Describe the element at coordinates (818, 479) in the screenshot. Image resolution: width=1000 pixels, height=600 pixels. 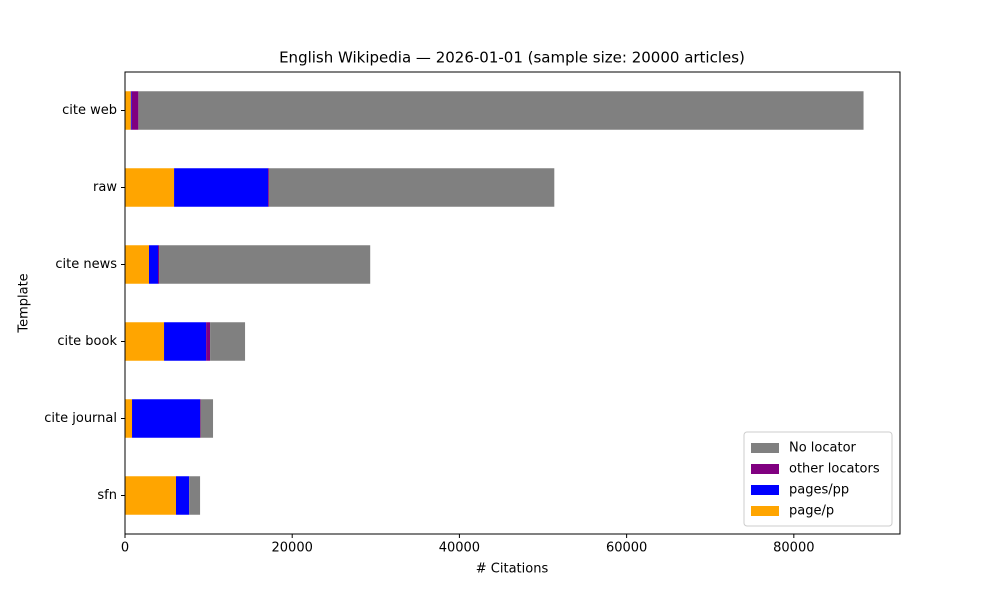
I see `legend-box` at that location.